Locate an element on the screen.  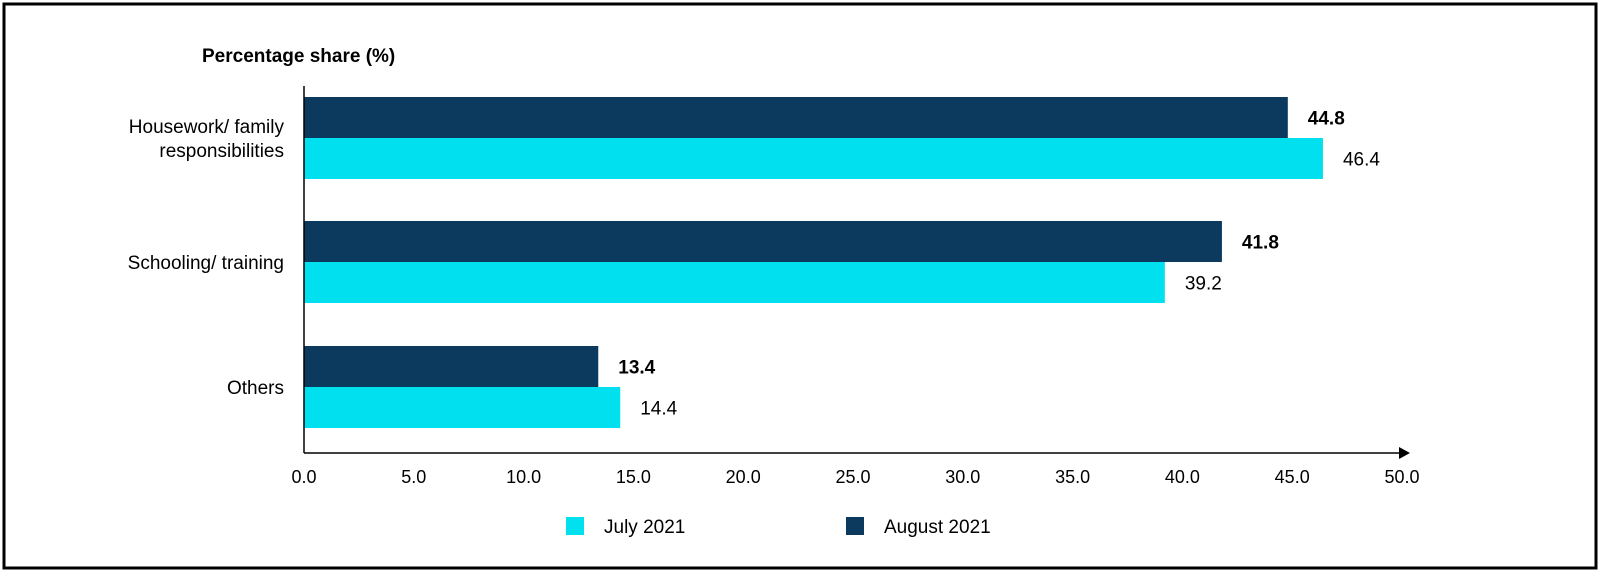
data-label-august-0: 44.8 is located at coordinates (1326, 119).